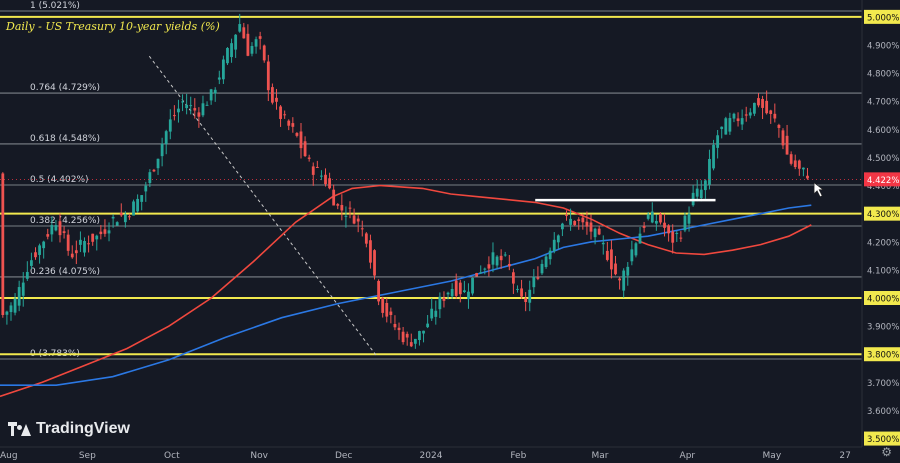 Image resolution: width=900 pixels, height=463 pixels. Describe the element at coordinates (55, 6) in the screenshot. I see `fib-label: 1 (5.021%)` at that location.